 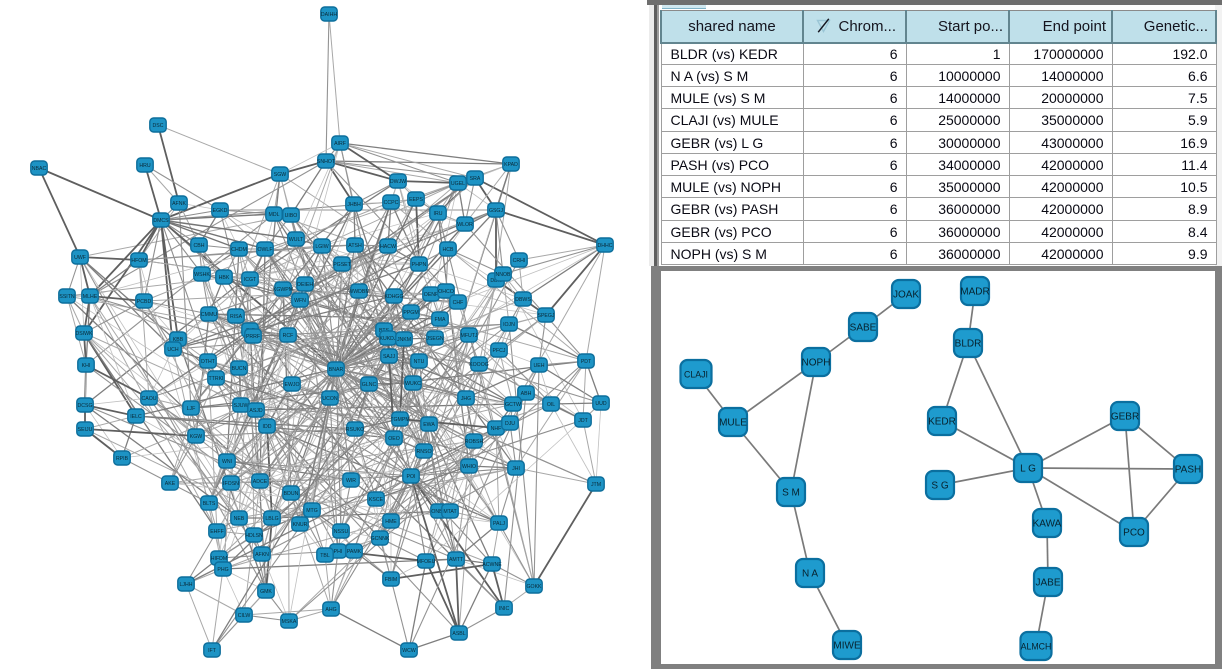 I want to click on svg-text: S G, so click(x=939, y=486).